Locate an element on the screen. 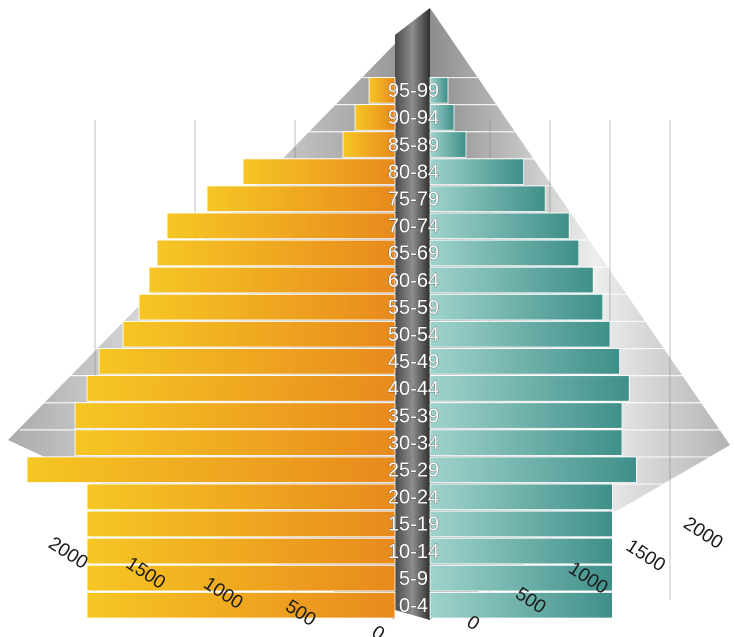 Image resolution: width=734 pixels, height=637 pixels. age-label-30-34: 30-34 is located at coordinates (413, 443).